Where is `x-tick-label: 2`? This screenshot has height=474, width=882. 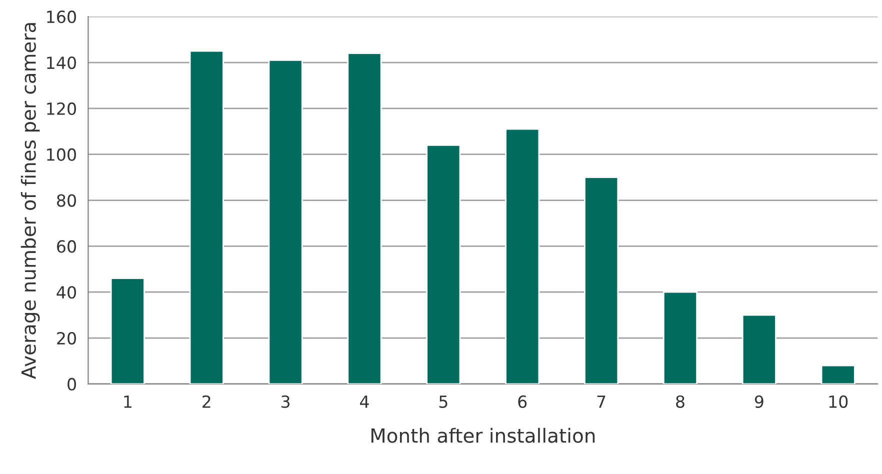
x-tick-label: 2 is located at coordinates (206, 401).